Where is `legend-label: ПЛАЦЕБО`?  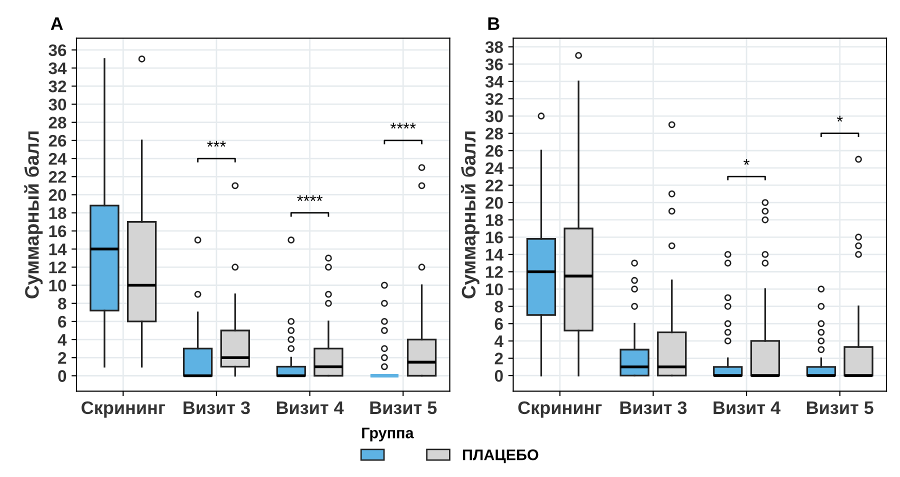 legend-label: ПЛАЦЕБО is located at coordinates (500, 456).